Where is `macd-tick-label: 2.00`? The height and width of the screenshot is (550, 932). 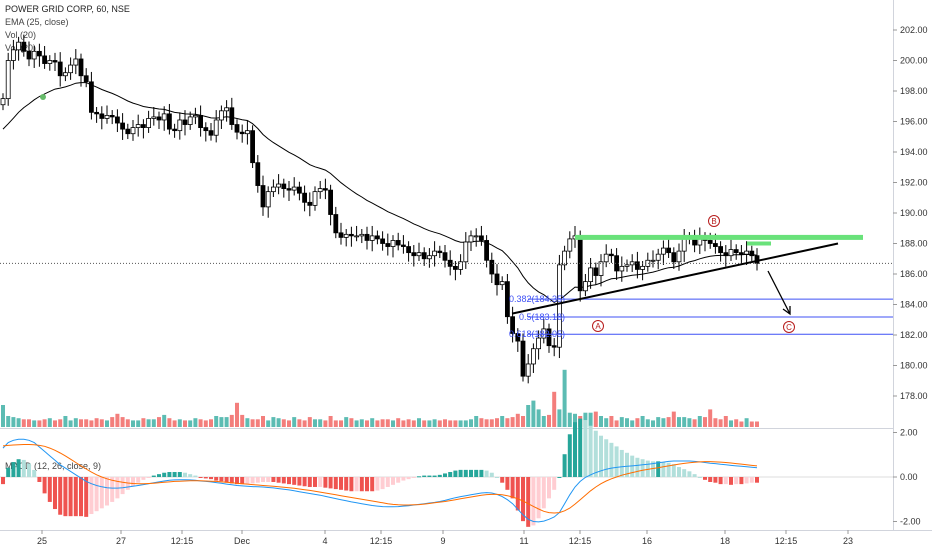
macd-tick-label: 2.00 is located at coordinates (909, 433).